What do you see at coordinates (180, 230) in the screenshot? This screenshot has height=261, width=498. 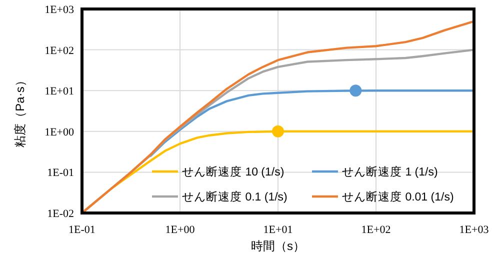 I see `x-tick-label: 1E+00` at bounding box center [180, 230].